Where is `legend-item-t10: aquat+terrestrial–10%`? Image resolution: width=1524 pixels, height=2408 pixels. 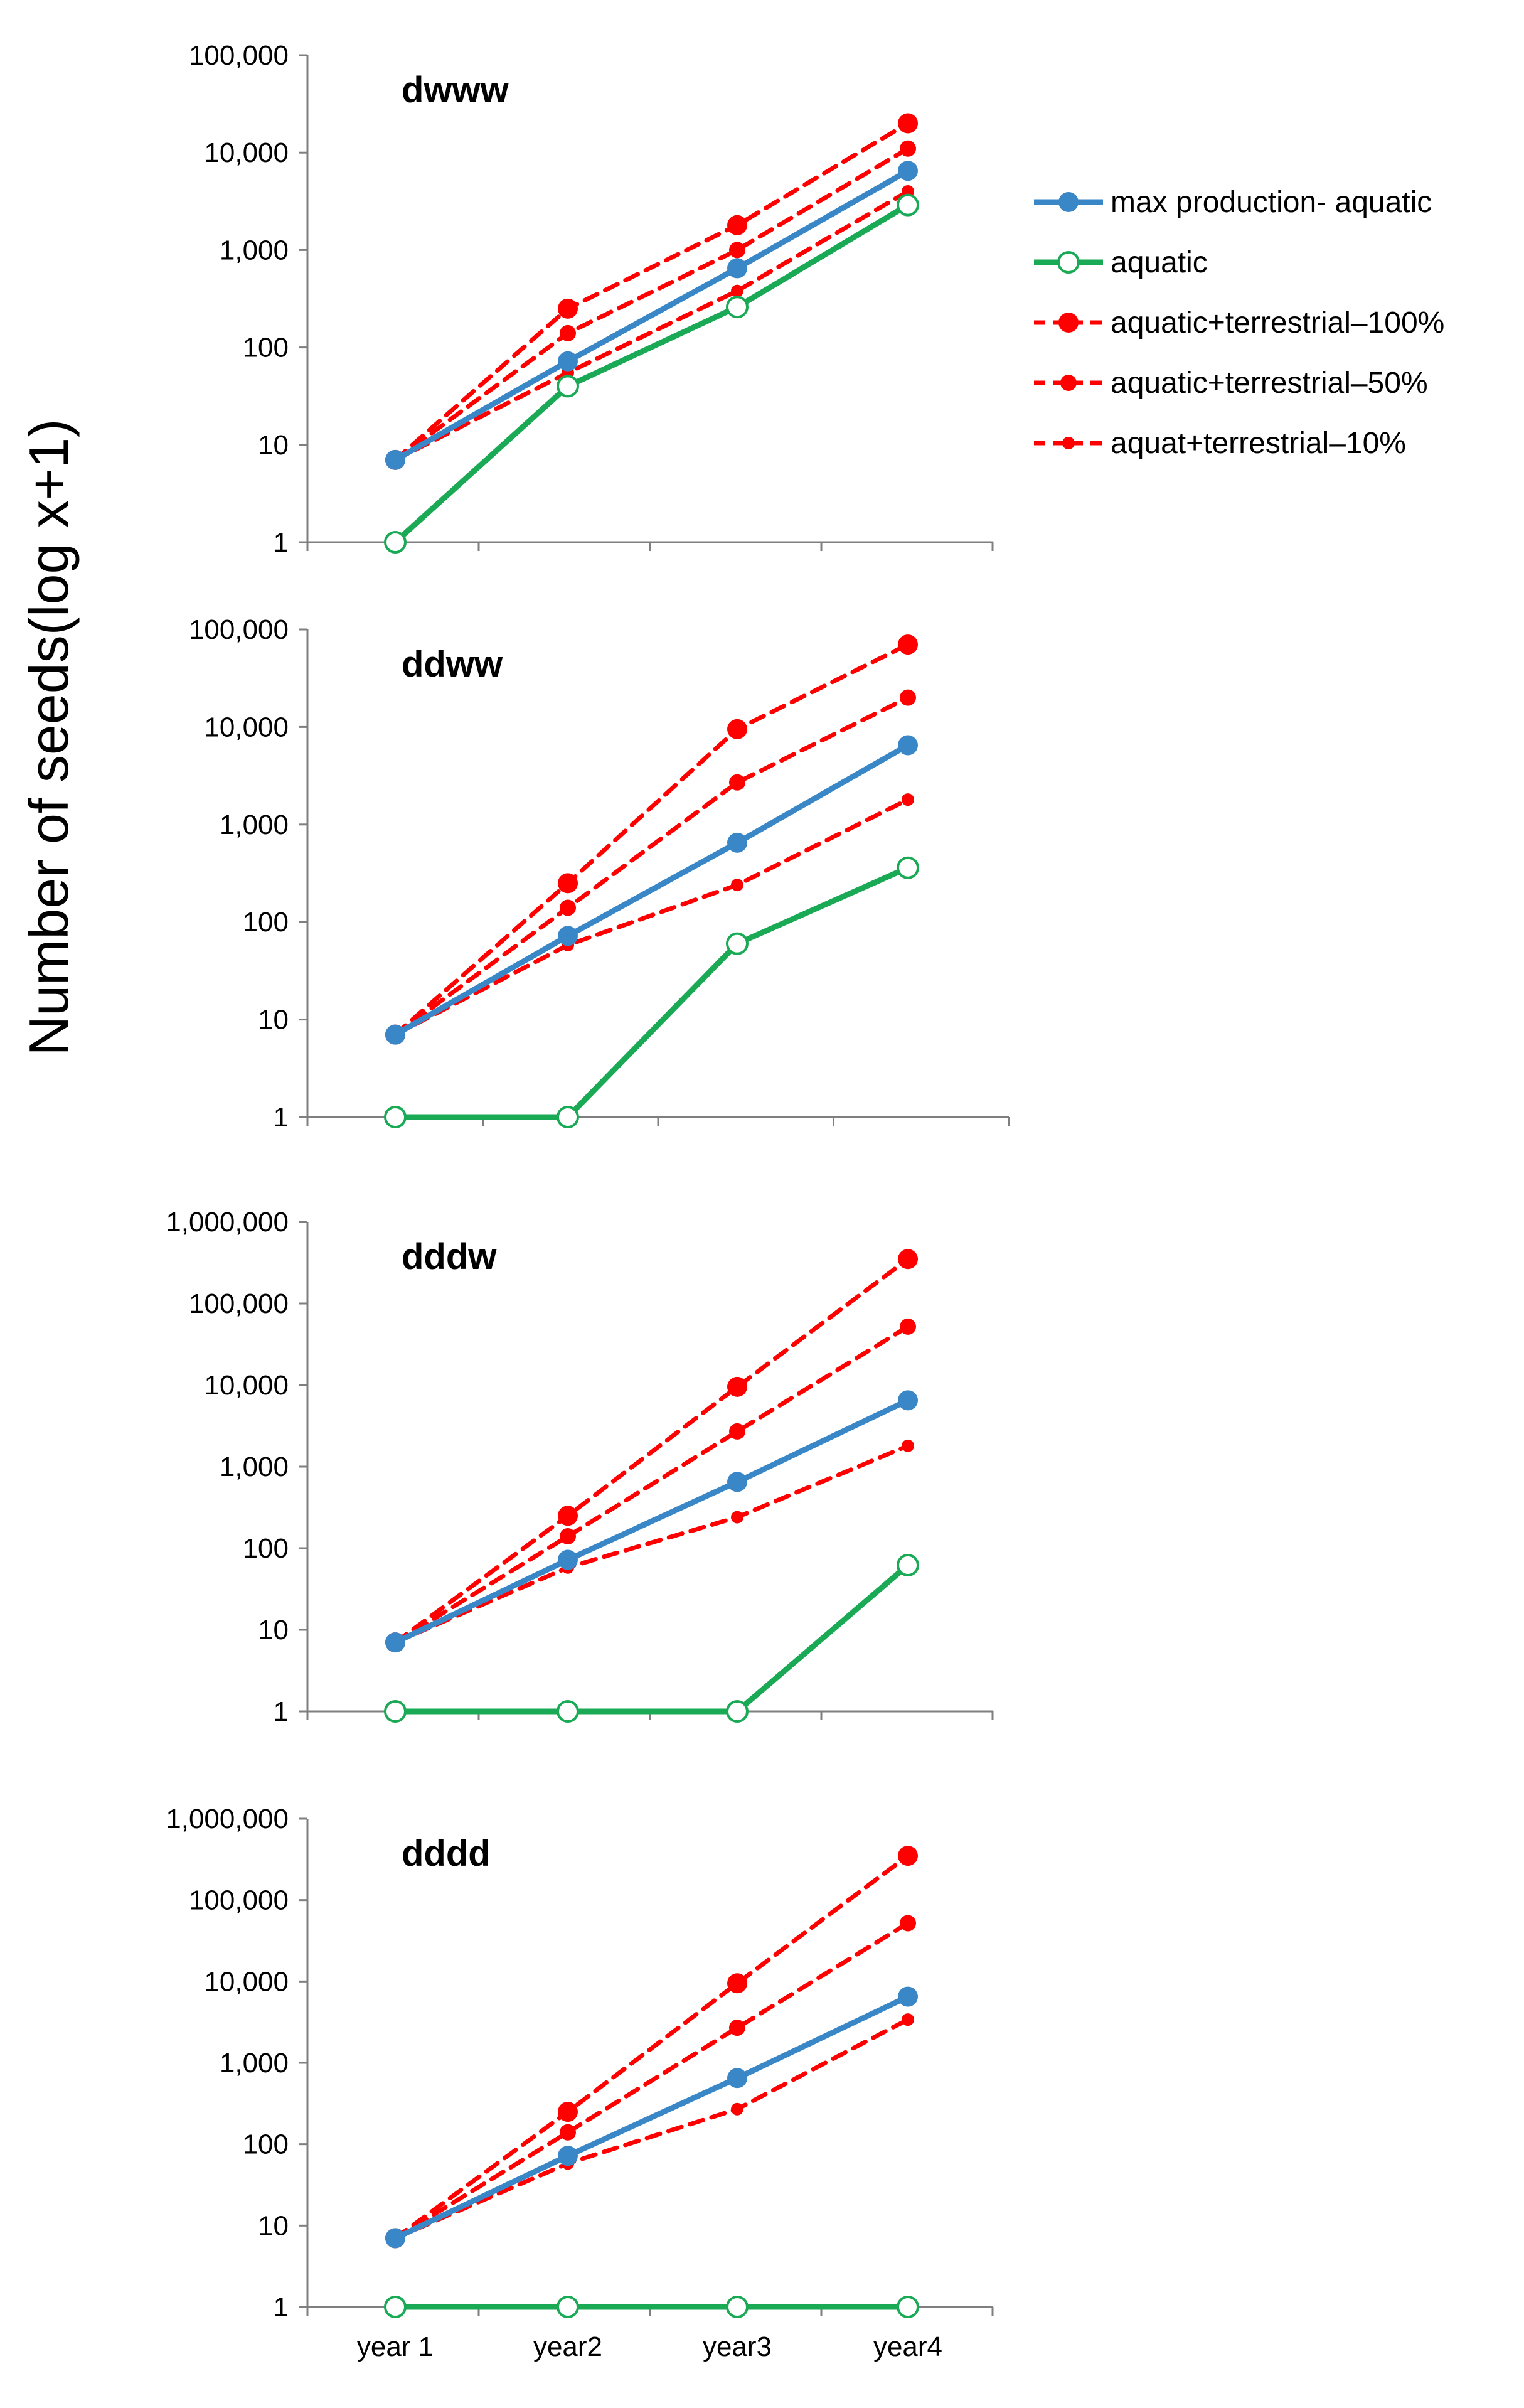 legend-item-t10: aquat+terrestrial–10% is located at coordinates (1220, 443).